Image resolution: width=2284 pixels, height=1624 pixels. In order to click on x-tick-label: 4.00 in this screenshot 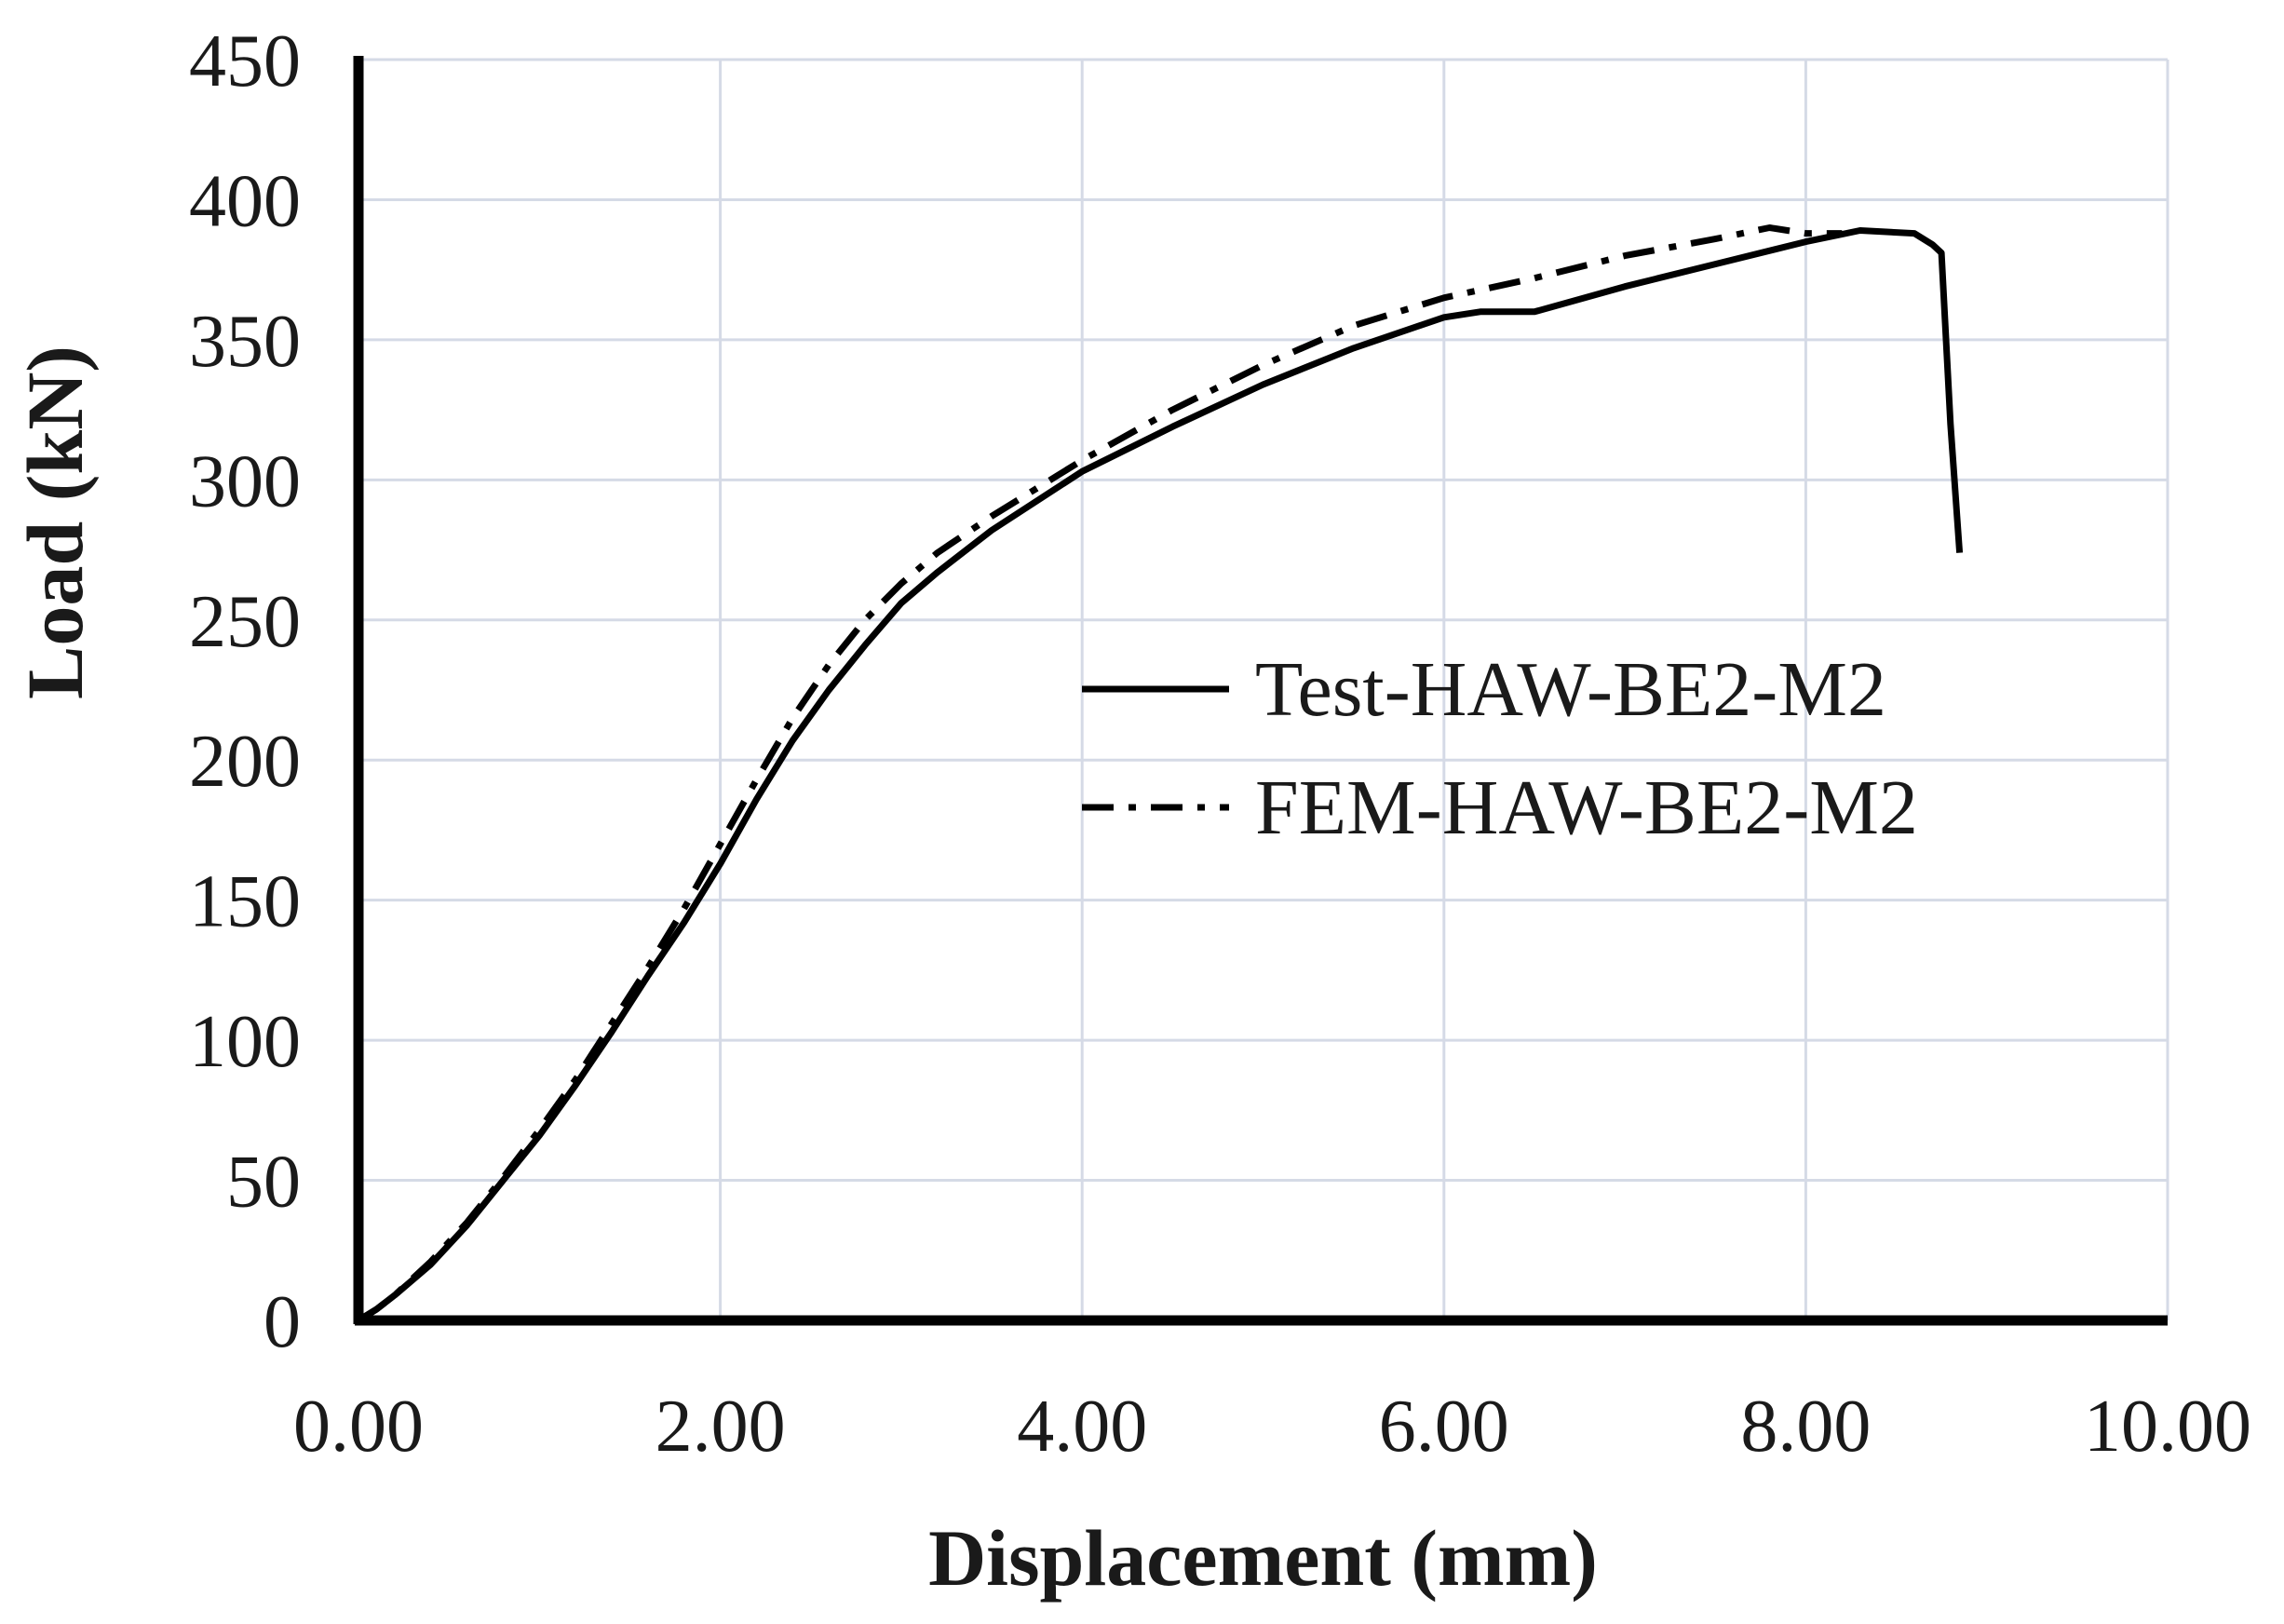, I will do `click(1082, 1427)`.